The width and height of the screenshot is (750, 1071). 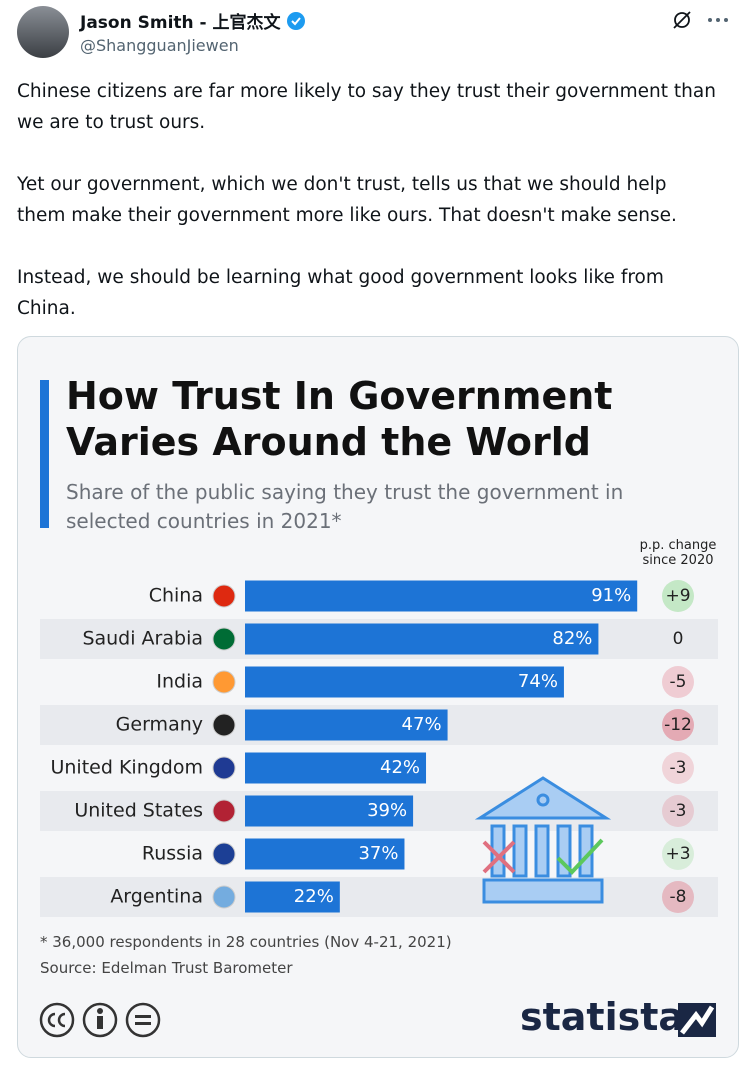 What do you see at coordinates (580, 856) in the screenshot?
I see `icon-check` at bounding box center [580, 856].